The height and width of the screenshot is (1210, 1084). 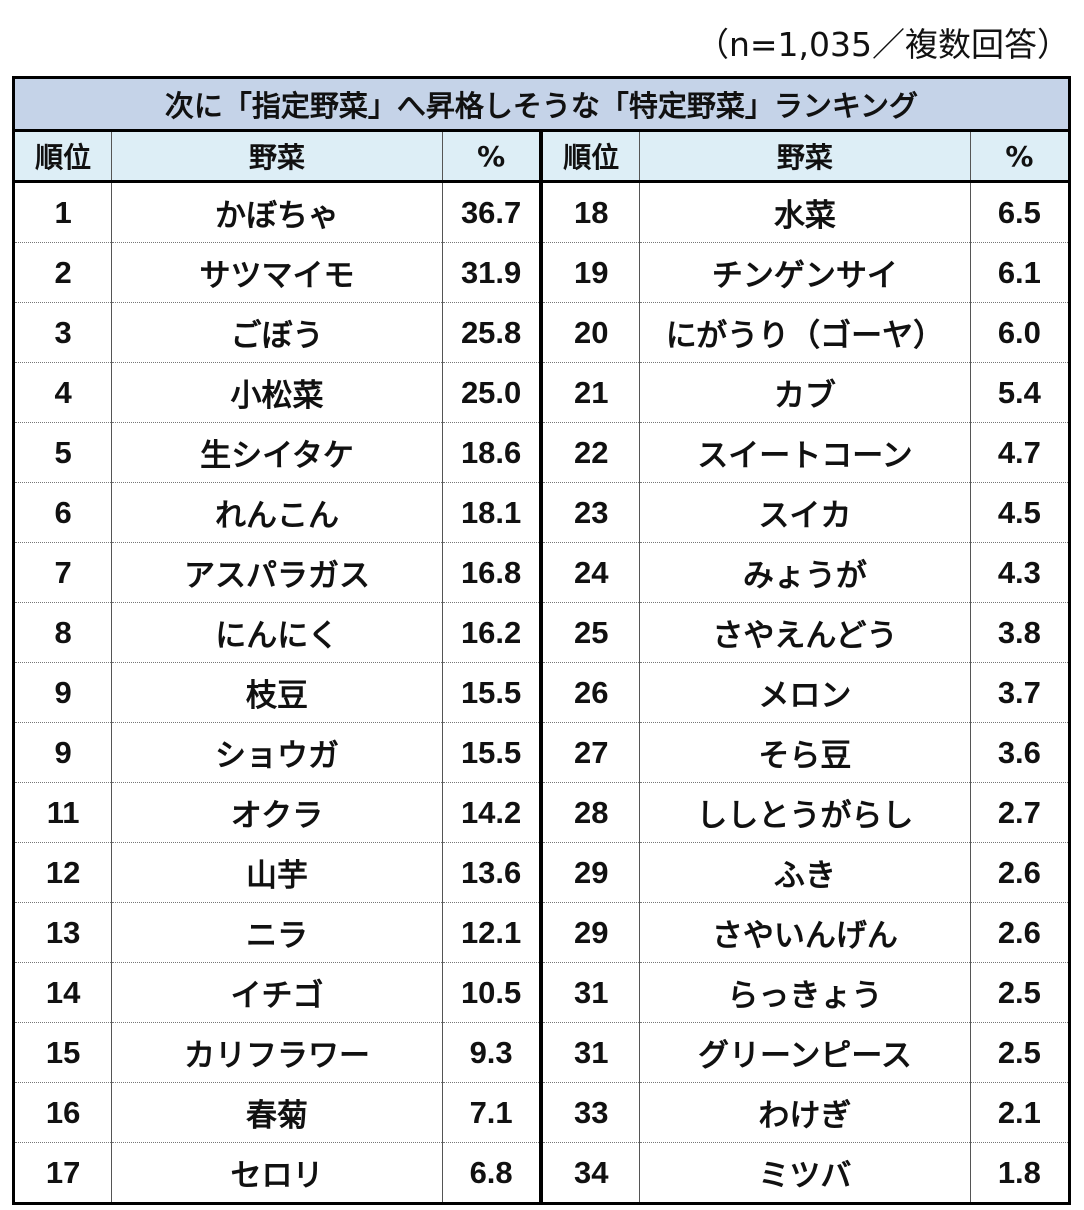 What do you see at coordinates (589, 156) in the screenshot?
I see `header-rank-right: 順位` at bounding box center [589, 156].